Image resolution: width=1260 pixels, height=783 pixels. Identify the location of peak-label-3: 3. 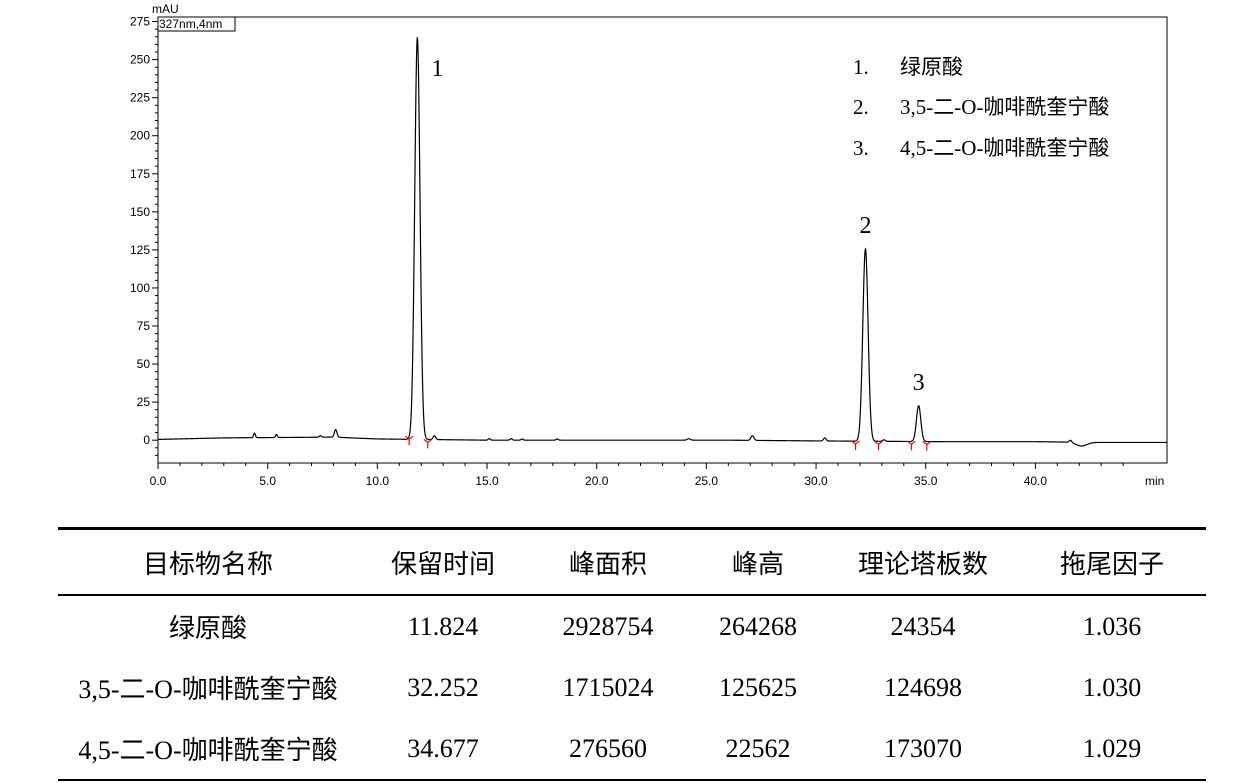
(919, 383).